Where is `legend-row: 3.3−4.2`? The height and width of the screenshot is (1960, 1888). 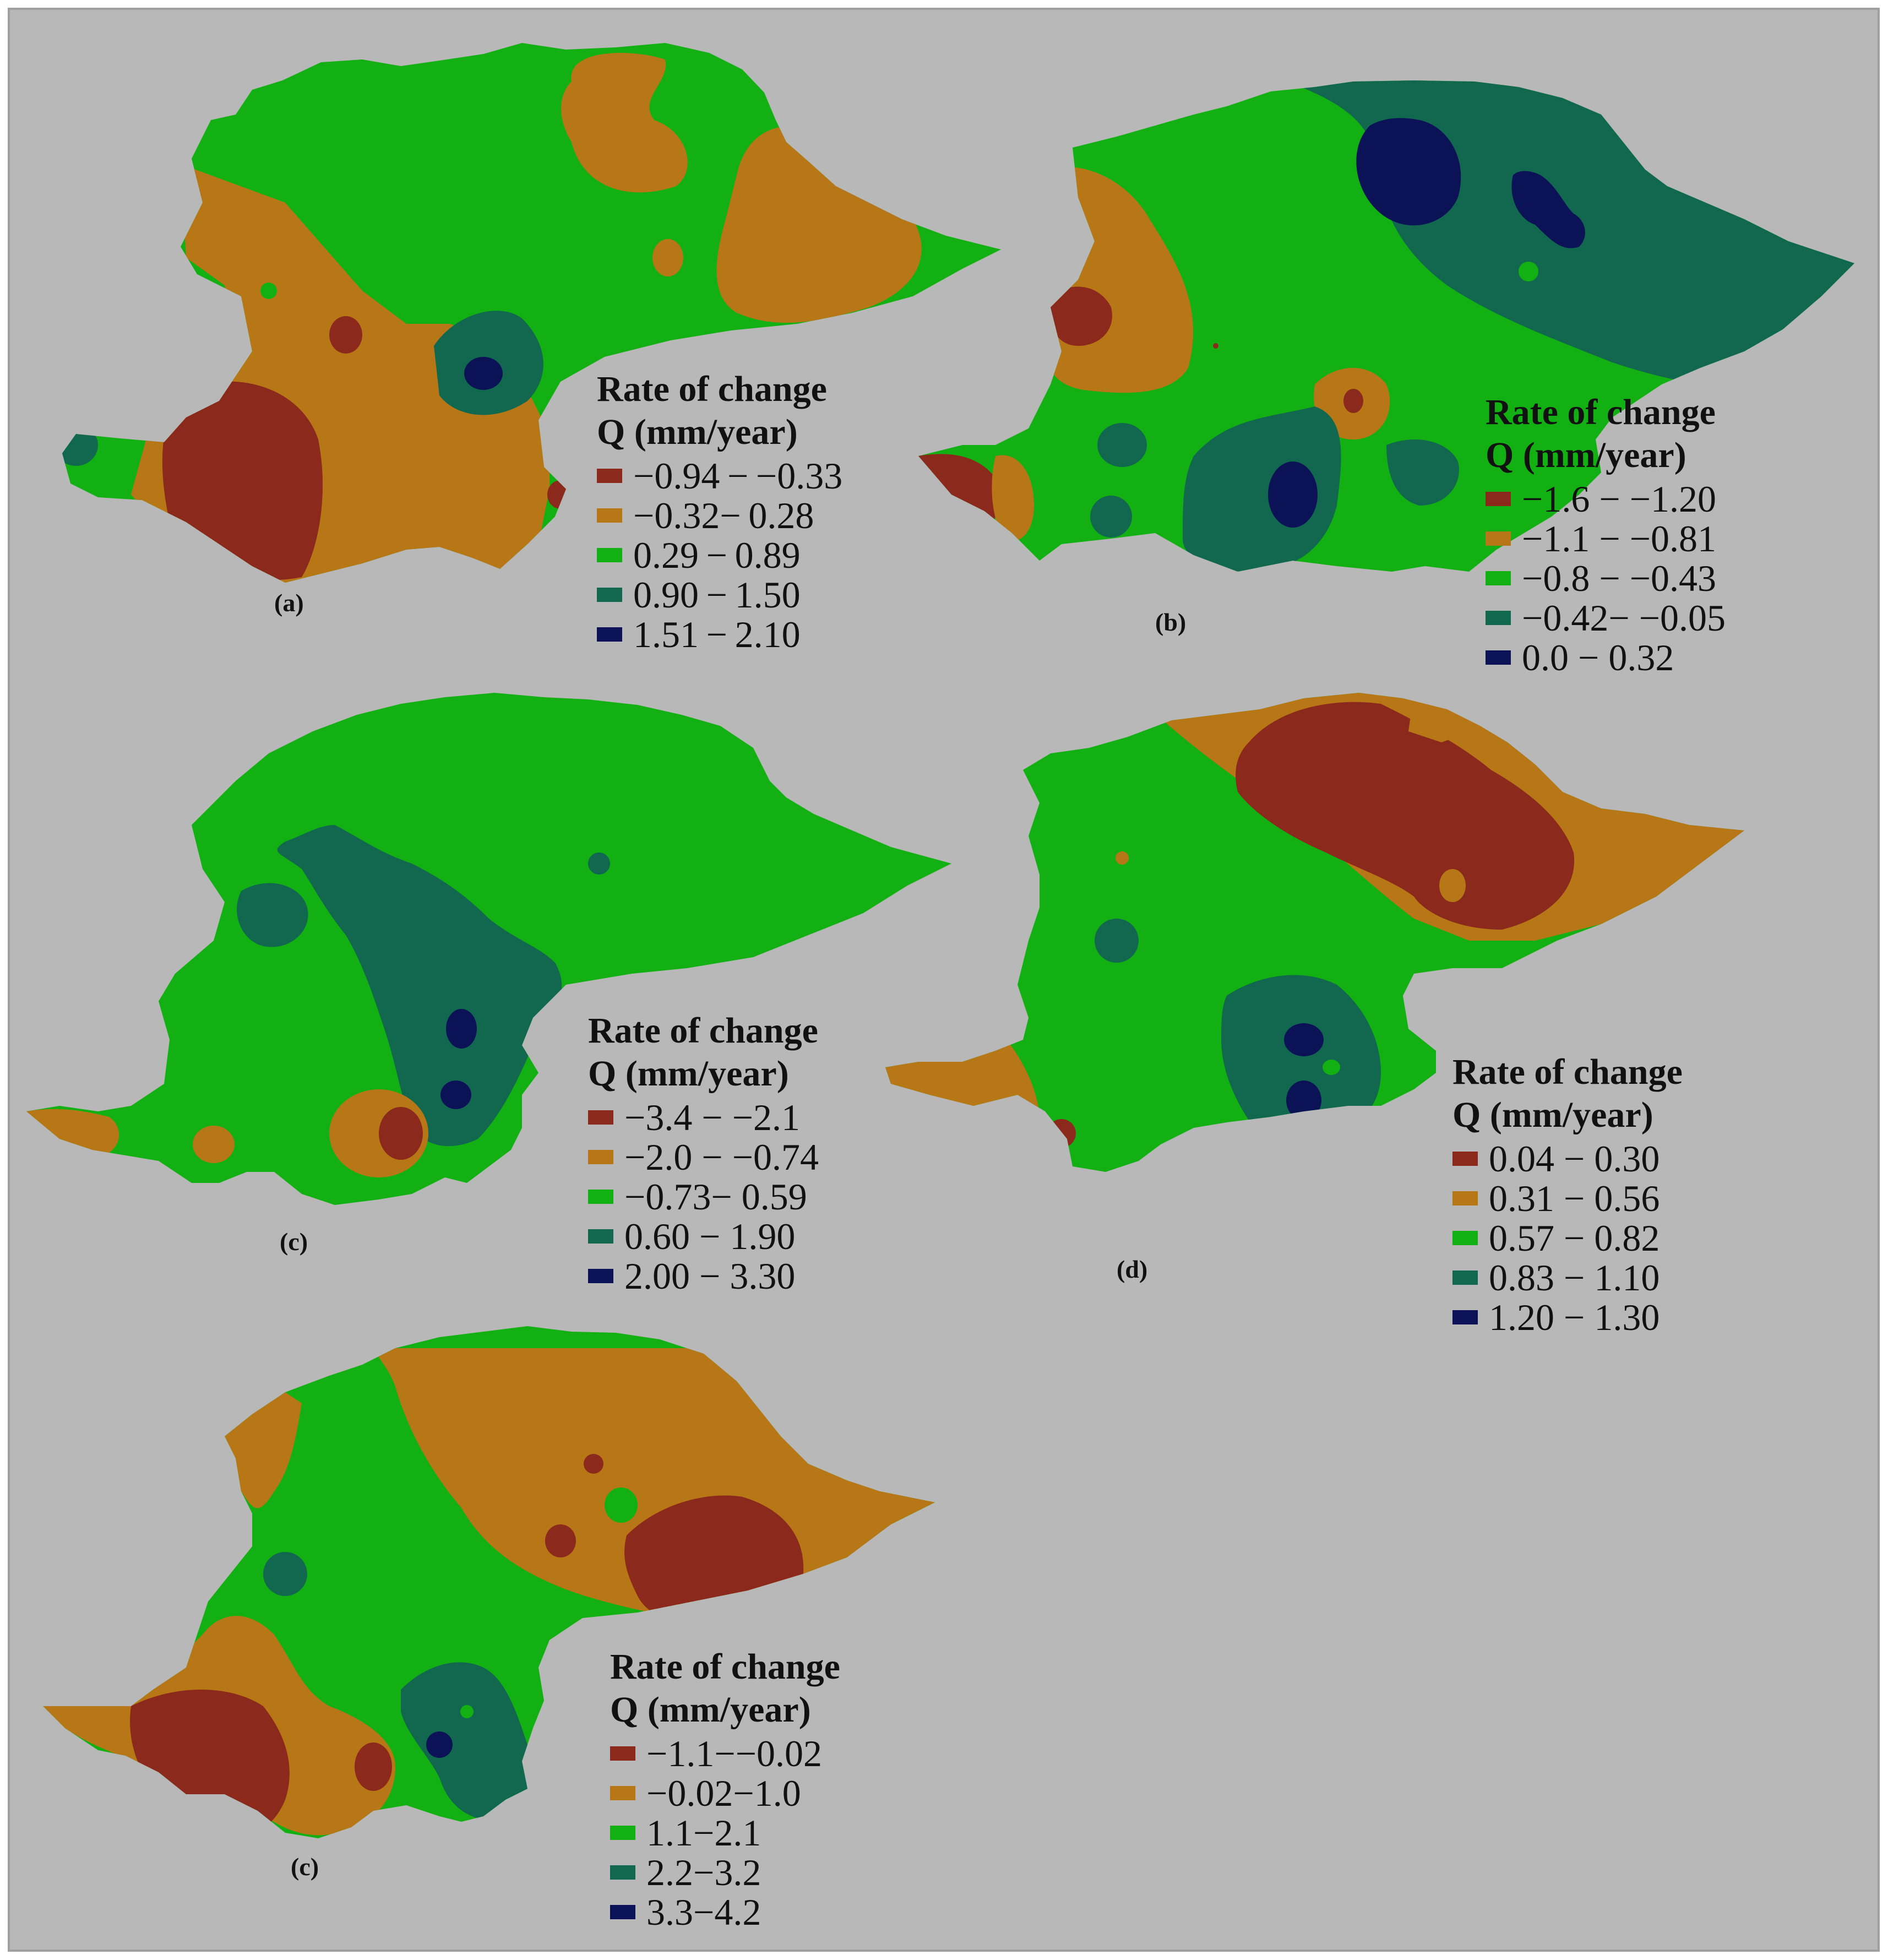 legend-row: 3.3−4.2 is located at coordinates (725, 1912).